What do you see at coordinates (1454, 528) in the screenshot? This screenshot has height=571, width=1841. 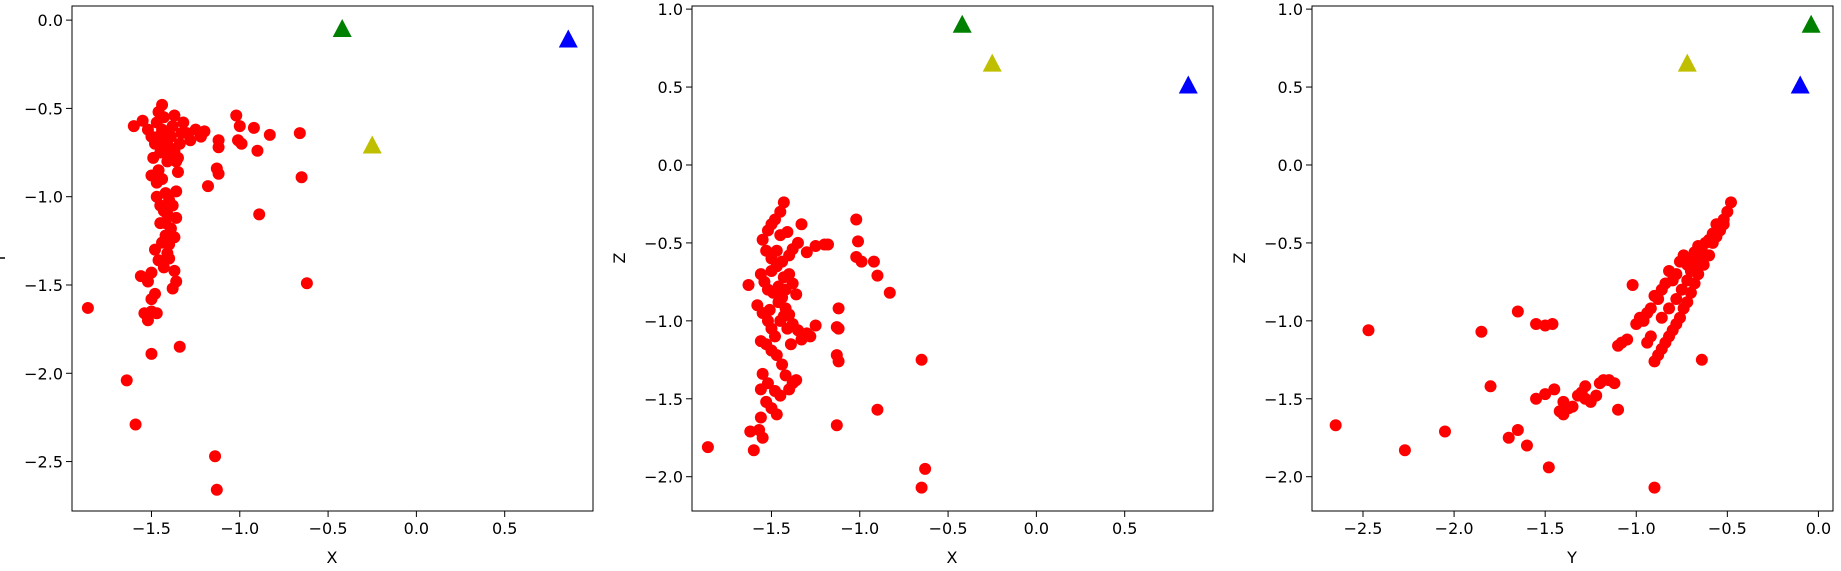 I see `x-tick-label: −2.0` at bounding box center [1454, 528].